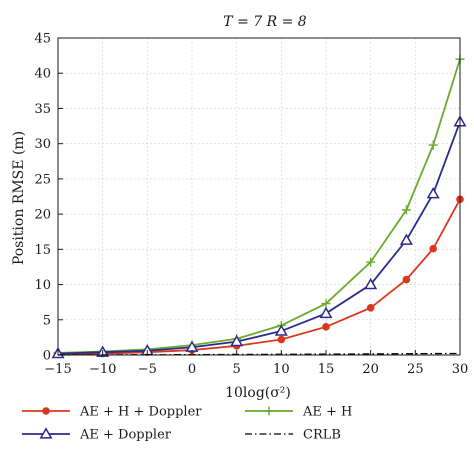  What do you see at coordinates (42, 179) in the screenshot?
I see `y-tick-label: 25` at bounding box center [42, 179].